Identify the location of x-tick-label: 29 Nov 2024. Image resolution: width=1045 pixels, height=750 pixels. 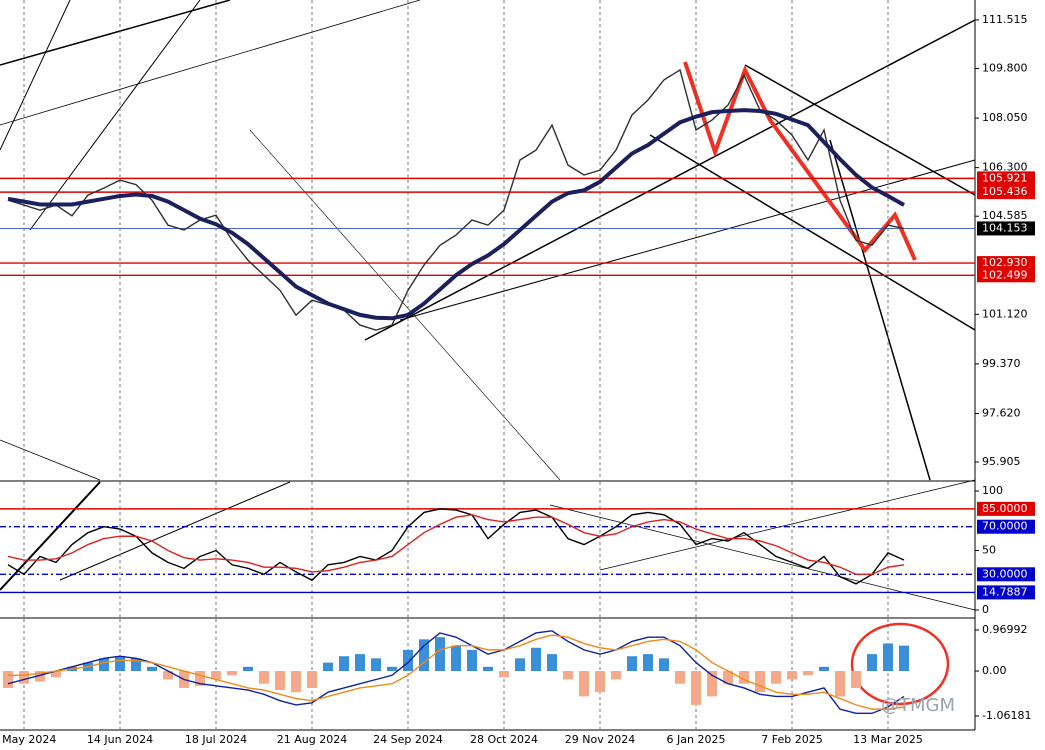
(600, 739).